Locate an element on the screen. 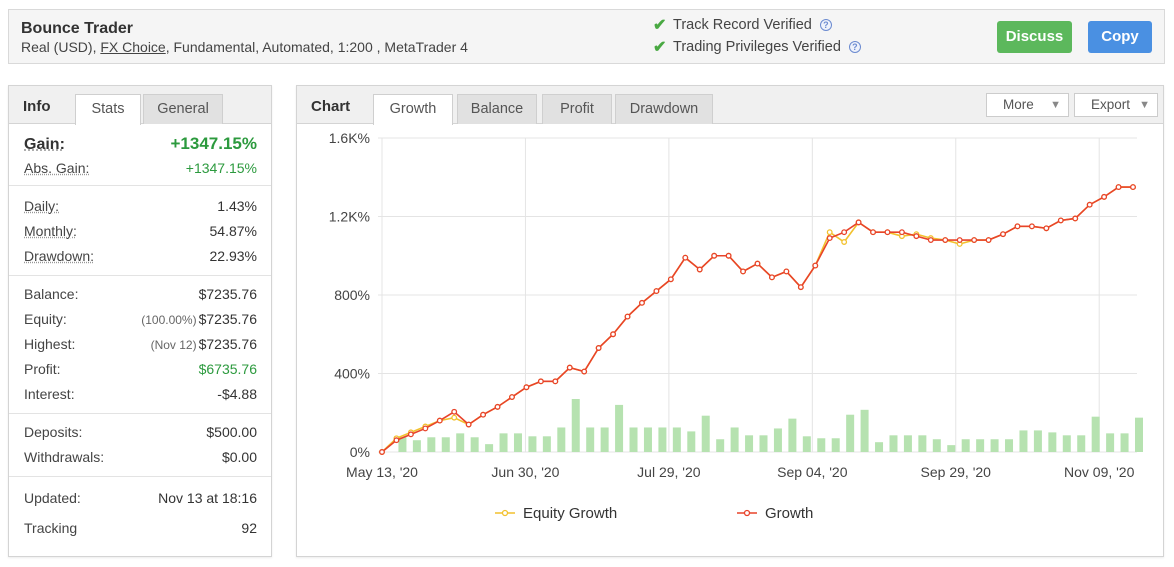 This screenshot has width=1174, height=567. info-panel-tabs: Info Stats General is located at coordinates (140, 105).